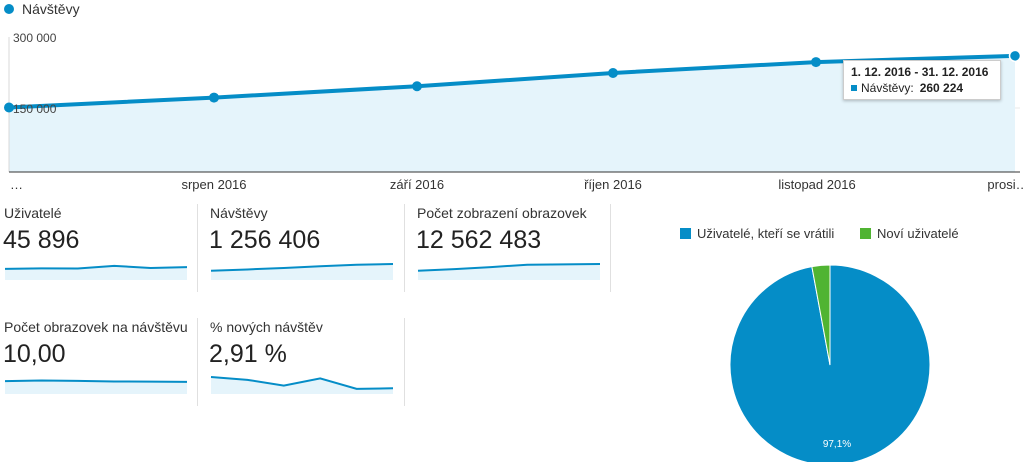  Describe the element at coordinates (887, 88) in the screenshot. I see `tooltip-series-label: Návštěvy:` at that location.